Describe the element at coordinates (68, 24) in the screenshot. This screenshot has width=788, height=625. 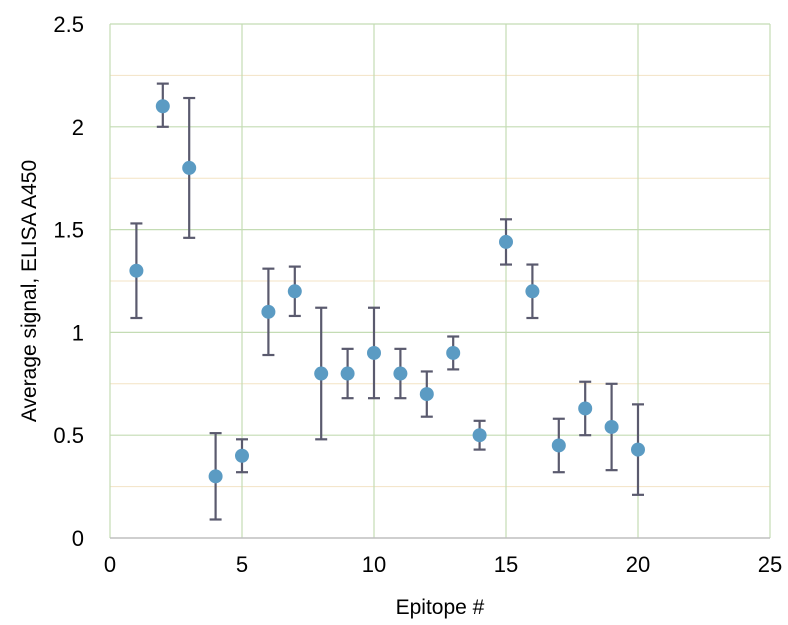
I see `y-tick-label: 2.5` at that location.